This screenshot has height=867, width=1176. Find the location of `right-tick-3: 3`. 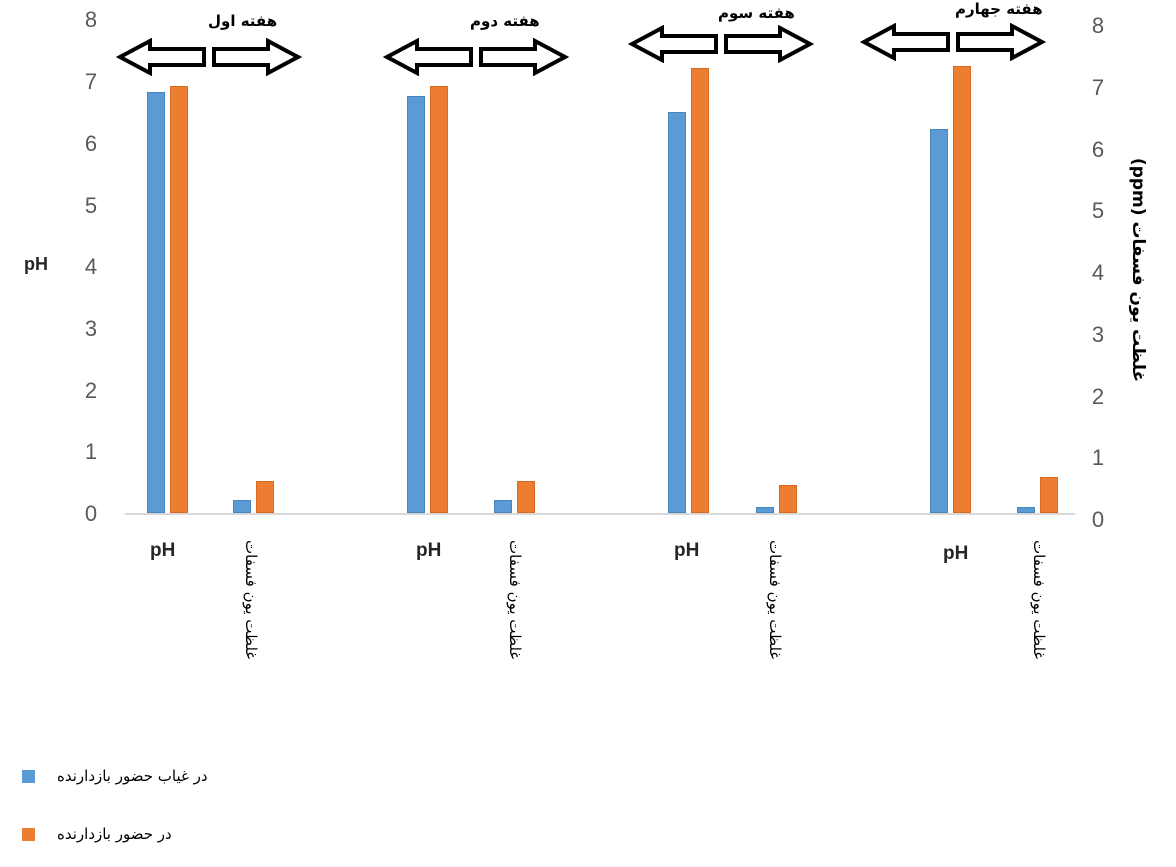

right-tick-3: 3 is located at coordinates (1098, 334).